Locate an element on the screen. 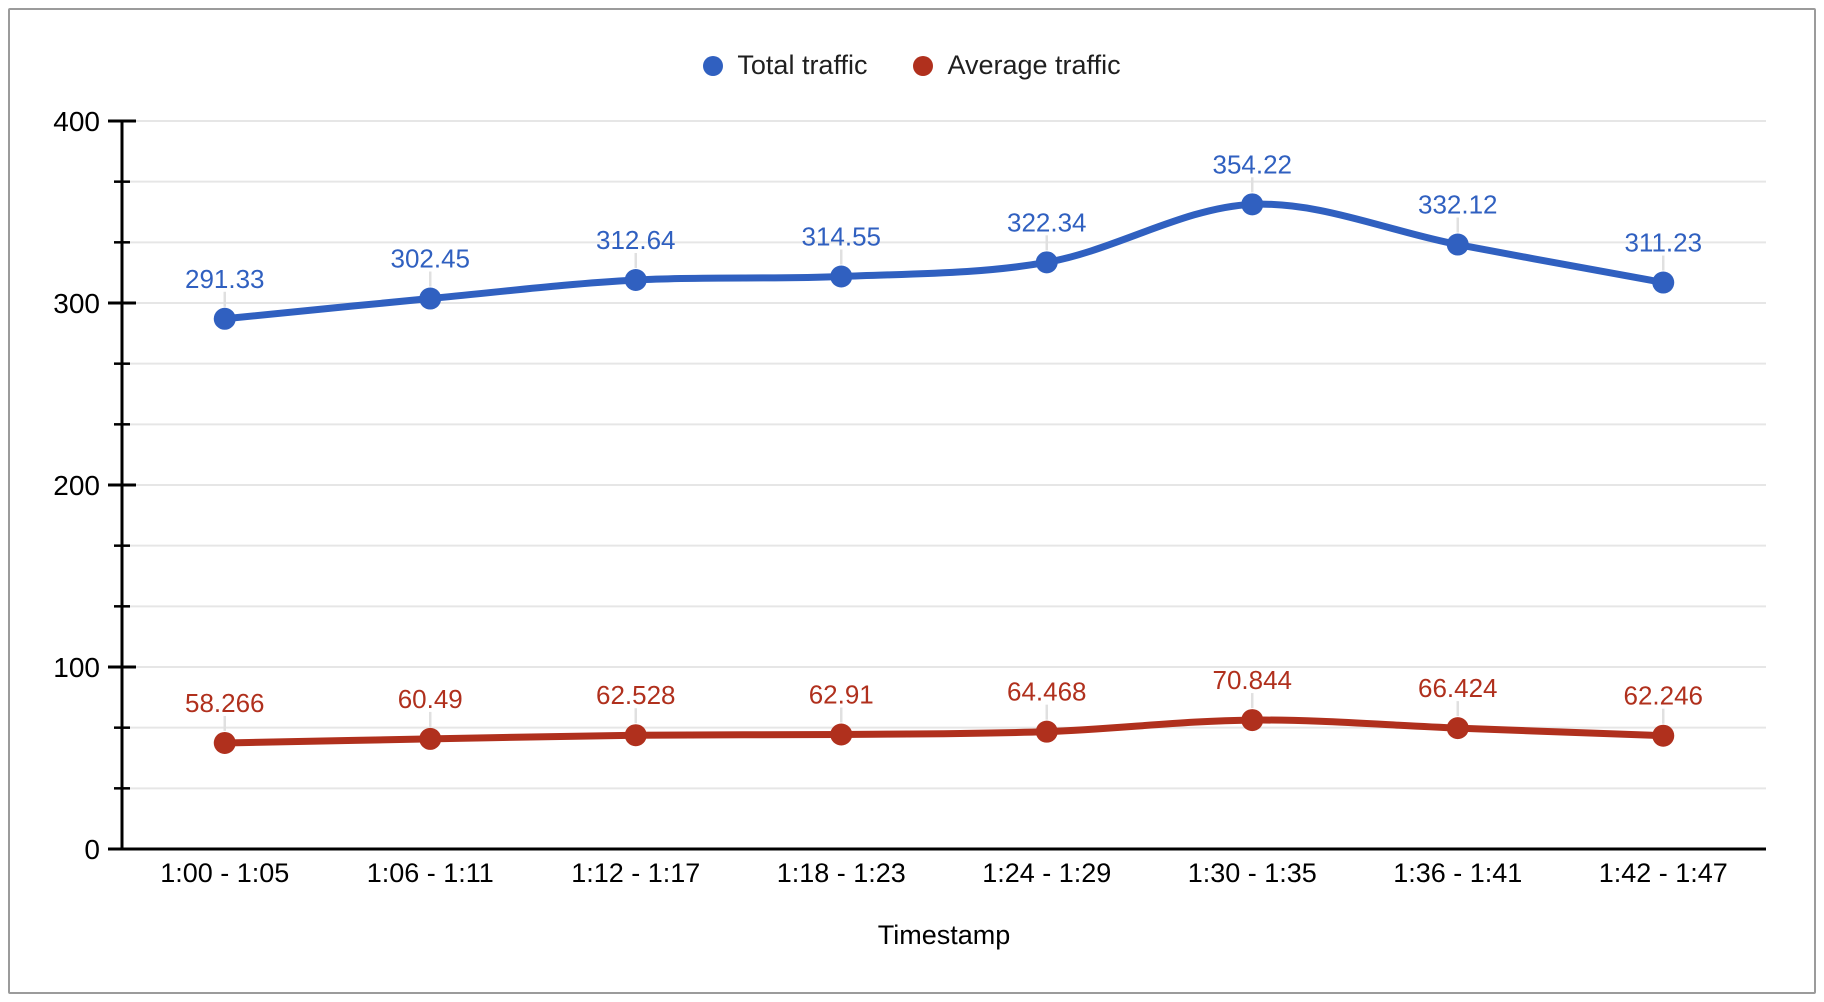 Image resolution: width=1824 pixels, height=1002 pixels. x-axis-tick-label: 1:24 - 1:29 is located at coordinates (1046, 873).